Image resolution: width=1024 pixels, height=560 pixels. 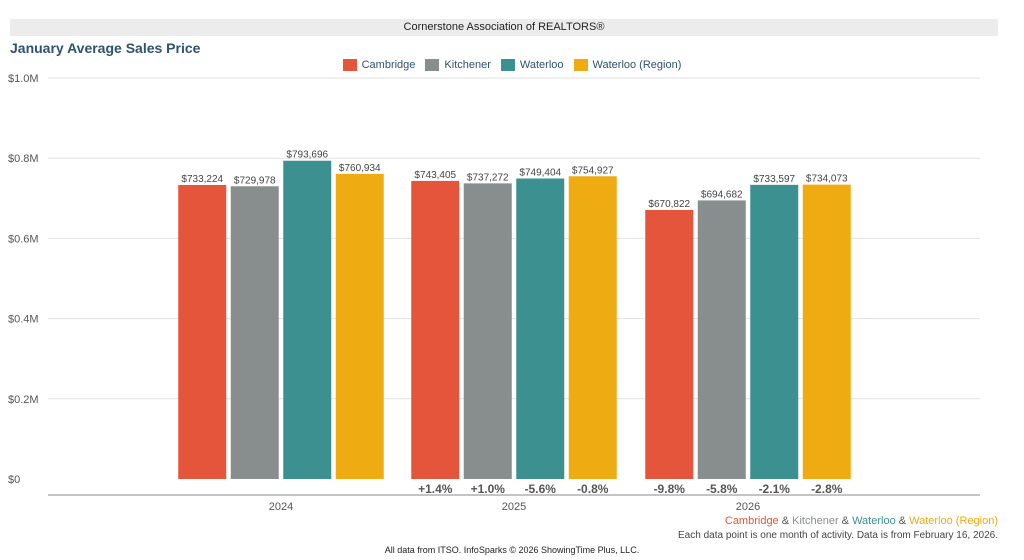 What do you see at coordinates (23, 79) in the screenshot?
I see `y-tick-label: $1.0M` at bounding box center [23, 79].